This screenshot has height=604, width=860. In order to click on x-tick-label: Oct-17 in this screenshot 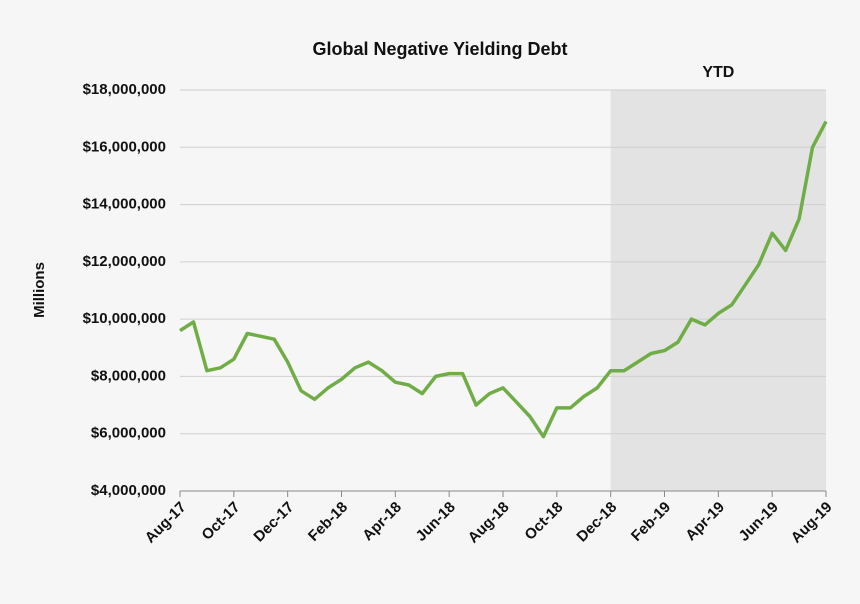, I will do `click(220, 521)`.